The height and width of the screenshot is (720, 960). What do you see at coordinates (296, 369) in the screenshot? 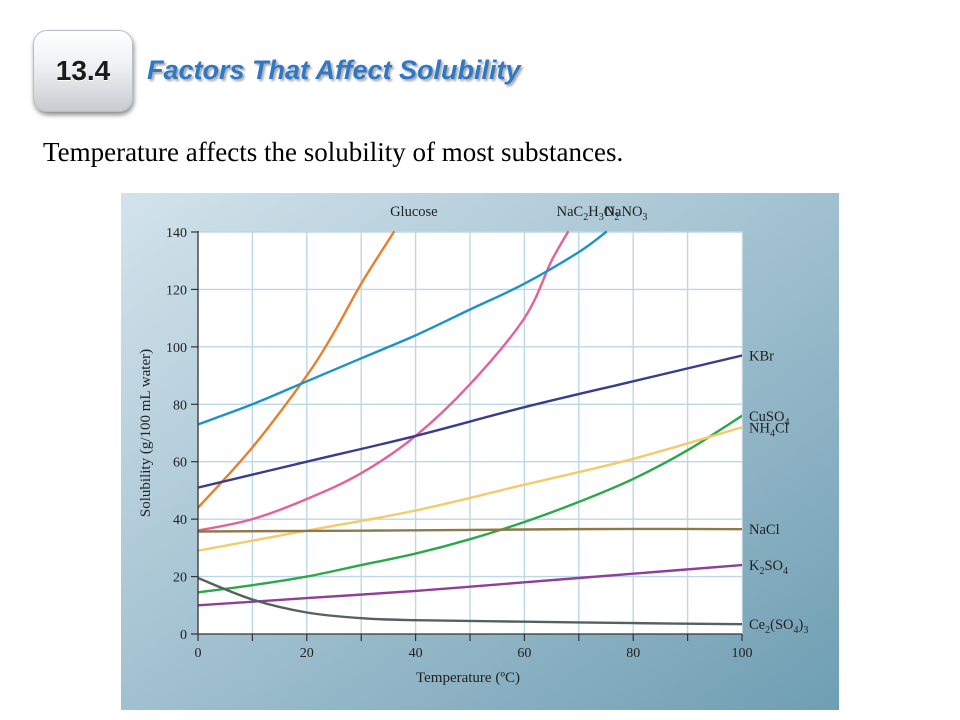
I see `series-line-glucose` at bounding box center [296, 369].